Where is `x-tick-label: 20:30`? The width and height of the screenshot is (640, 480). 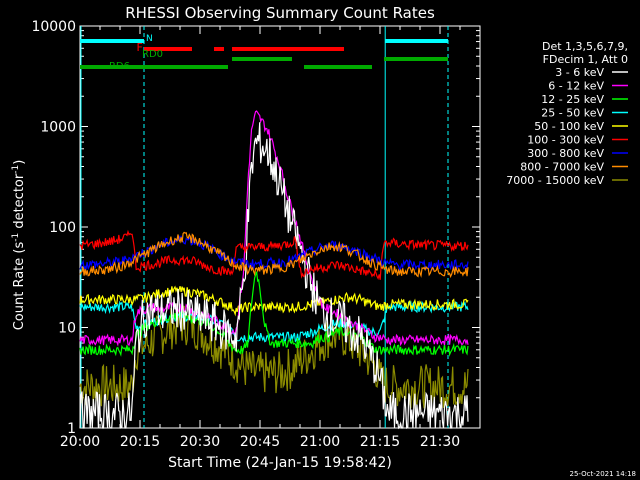 x-tick-label: 20:30 is located at coordinates (200, 442).